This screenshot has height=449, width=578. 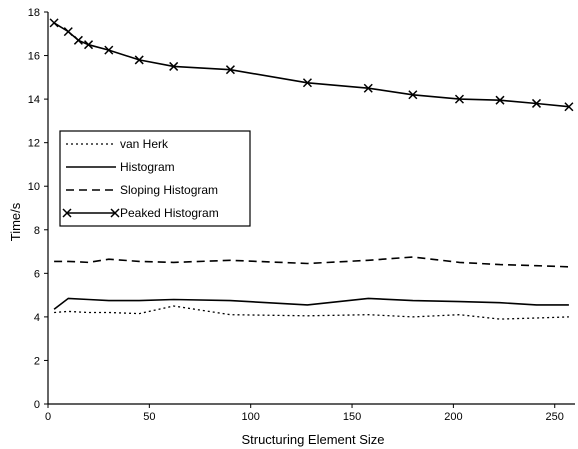 What do you see at coordinates (251, 417) in the screenshot?
I see `x-tick-label: 100` at bounding box center [251, 417].